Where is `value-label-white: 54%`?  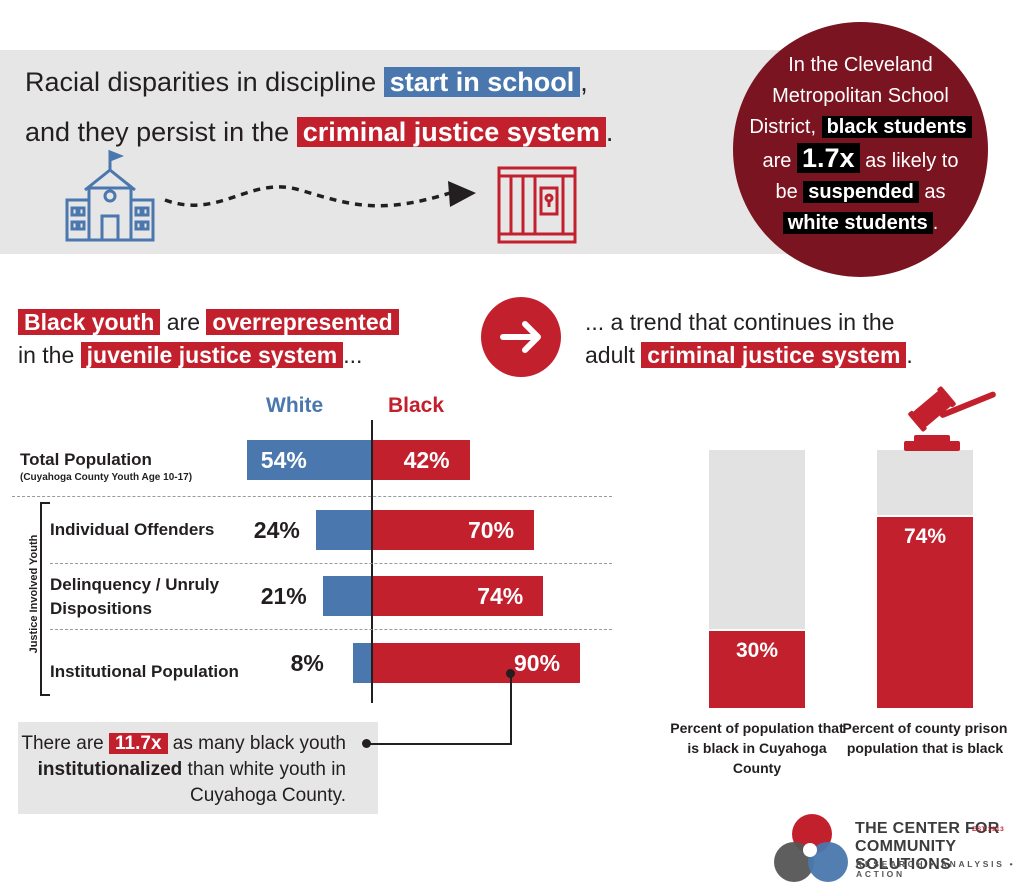 value-label-white: 54% is located at coordinates (283, 460).